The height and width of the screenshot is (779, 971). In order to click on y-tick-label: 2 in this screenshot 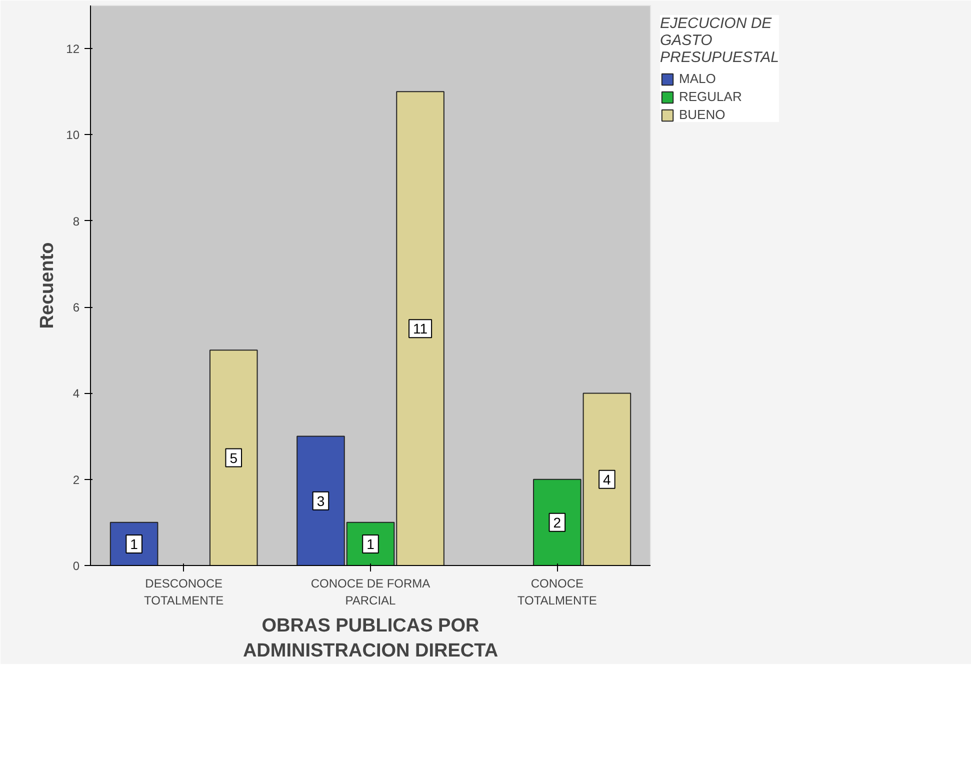, I will do `click(76, 479)`.